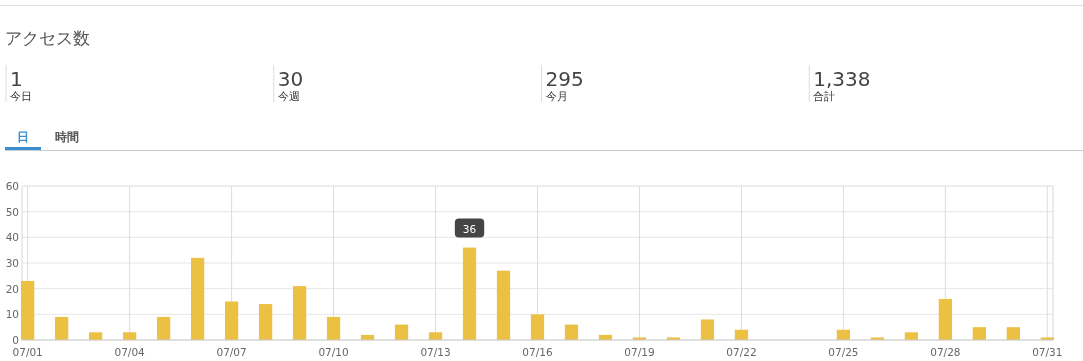  I want to click on ytick: 0, so click(15, 340).